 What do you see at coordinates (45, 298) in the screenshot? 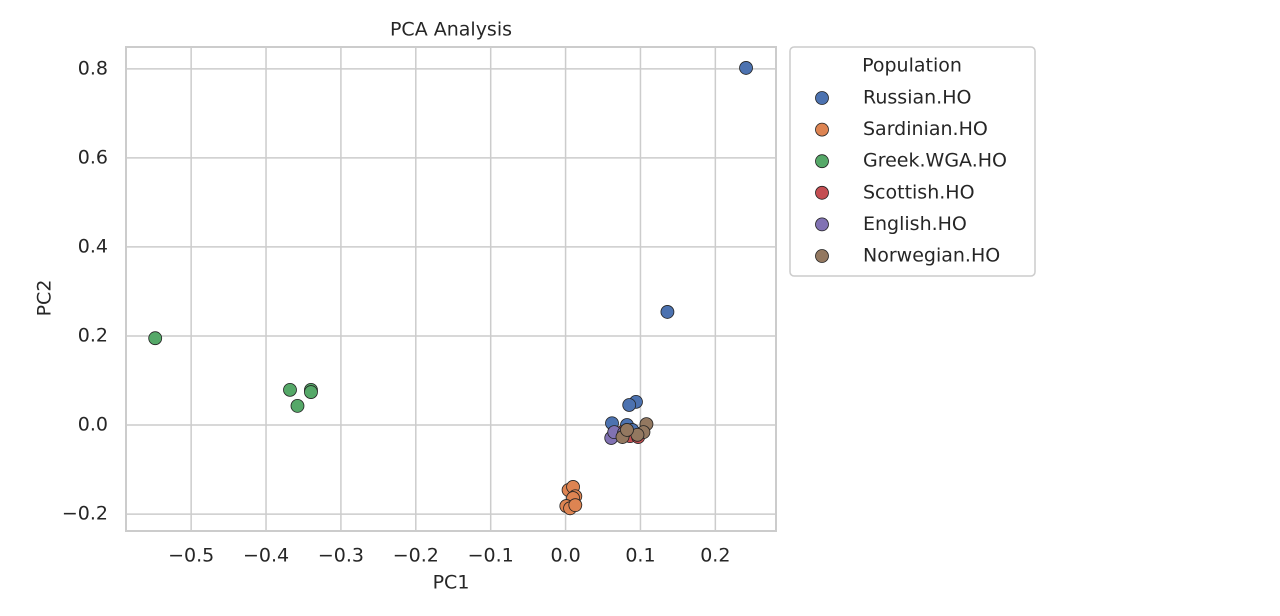
I see `y-axis-label: PC2` at bounding box center [45, 298].